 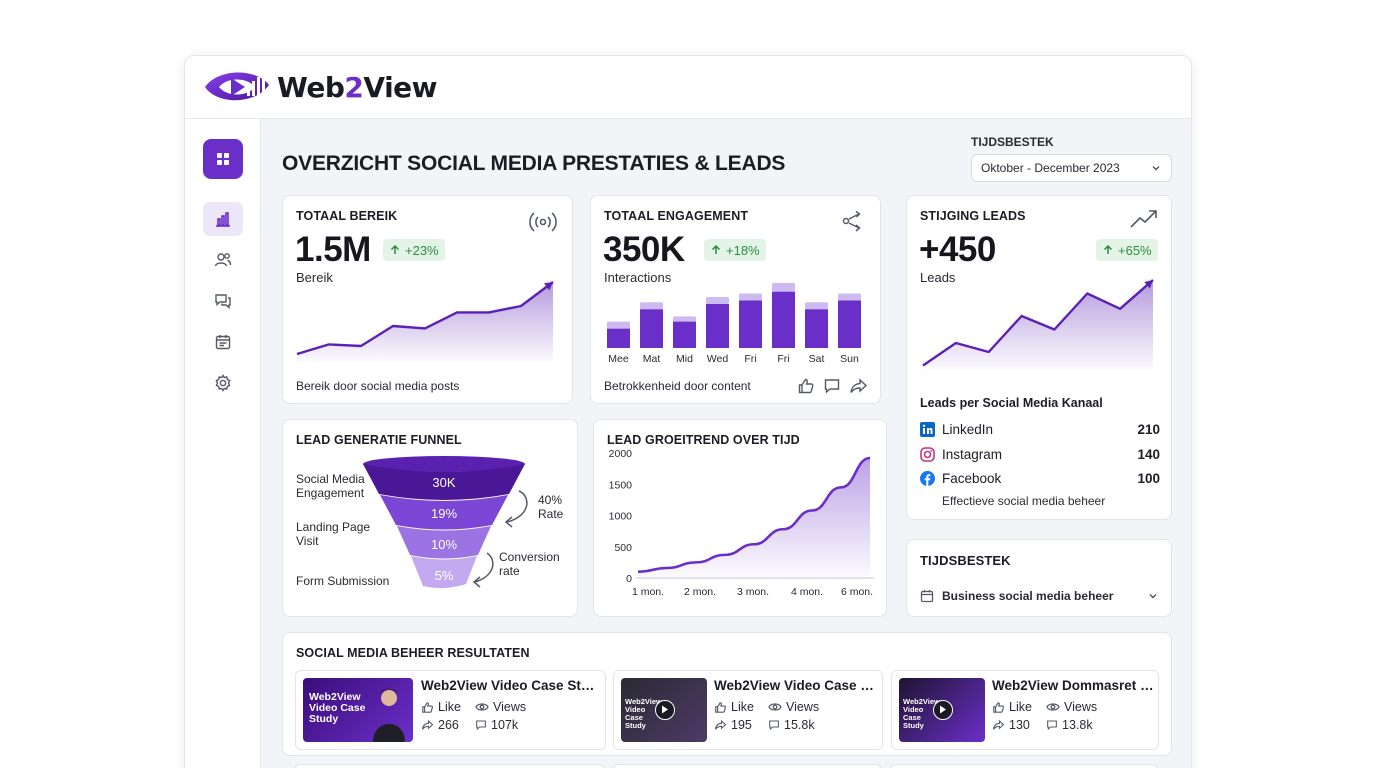 I want to click on top-bar: Web2View, so click(x=688, y=87).